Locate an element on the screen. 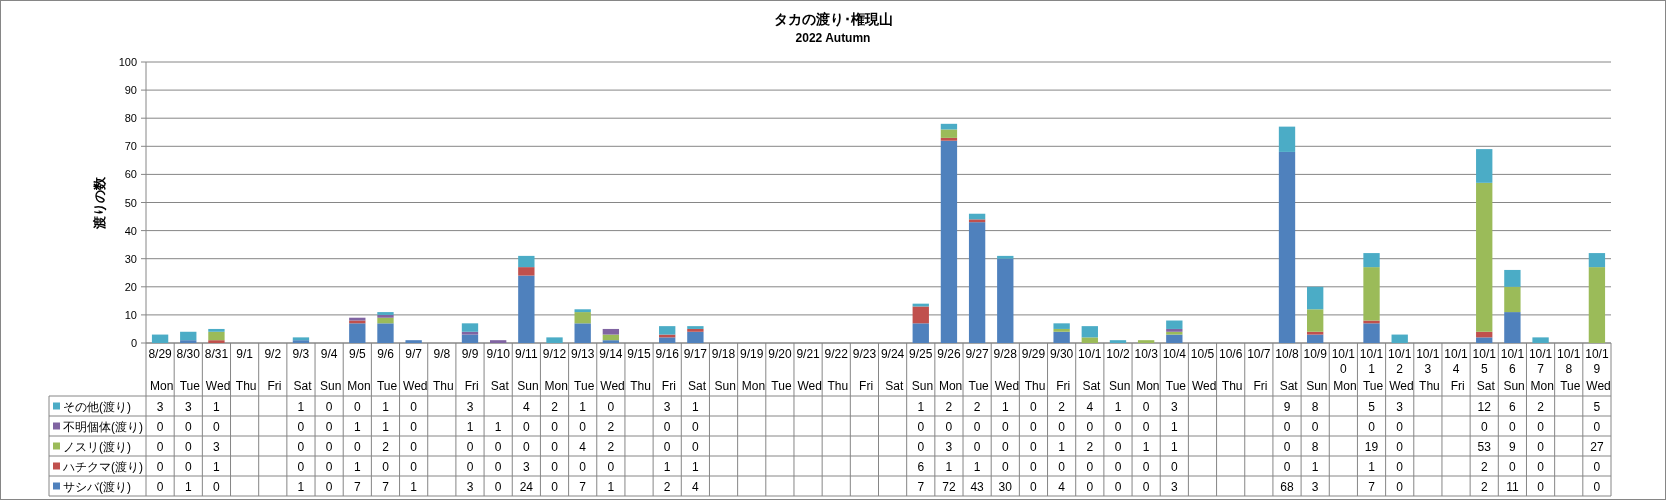  ytick-label: 50 is located at coordinates (130, 202).